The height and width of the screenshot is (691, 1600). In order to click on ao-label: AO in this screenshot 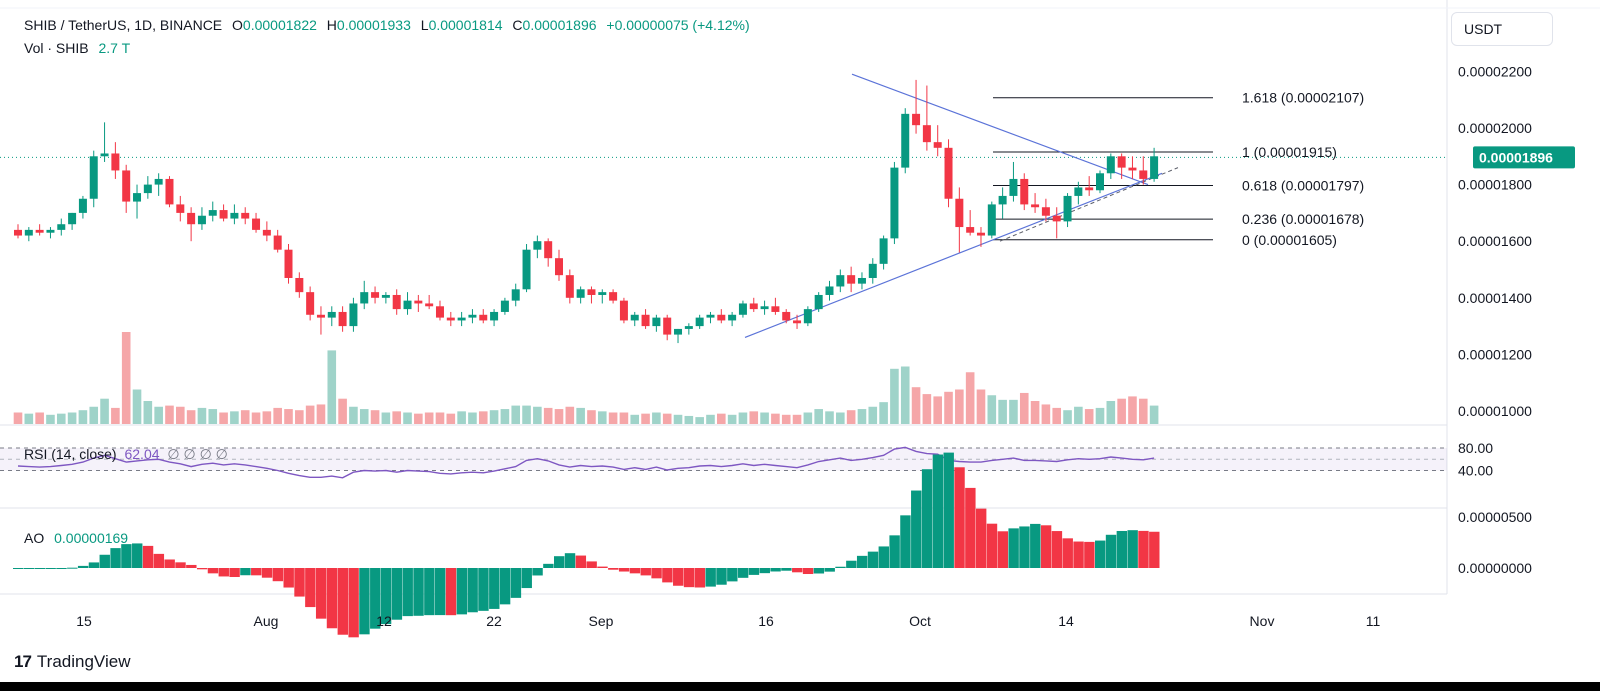, I will do `click(34, 538)`.